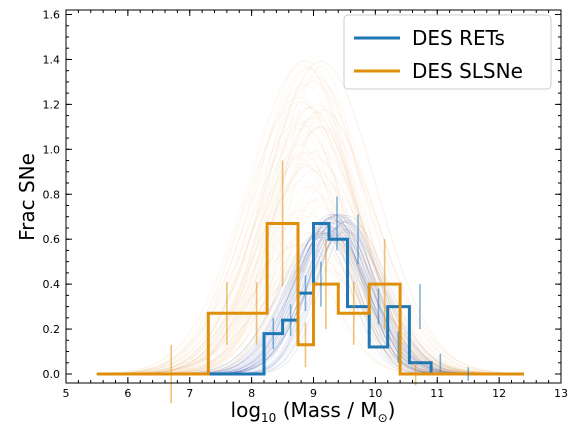 This screenshot has height=427, width=578. I want to click on x-axis-label: log10 (Mass / M⊙), so click(313, 411).